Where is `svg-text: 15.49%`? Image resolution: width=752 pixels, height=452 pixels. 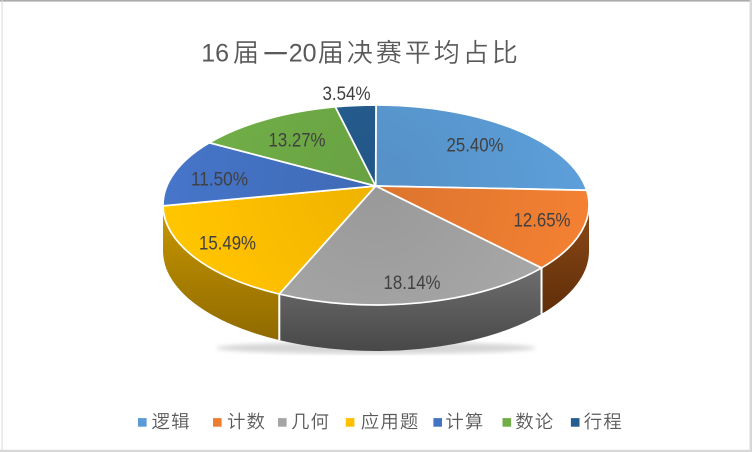 svg-text: 15.49% is located at coordinates (227, 243).